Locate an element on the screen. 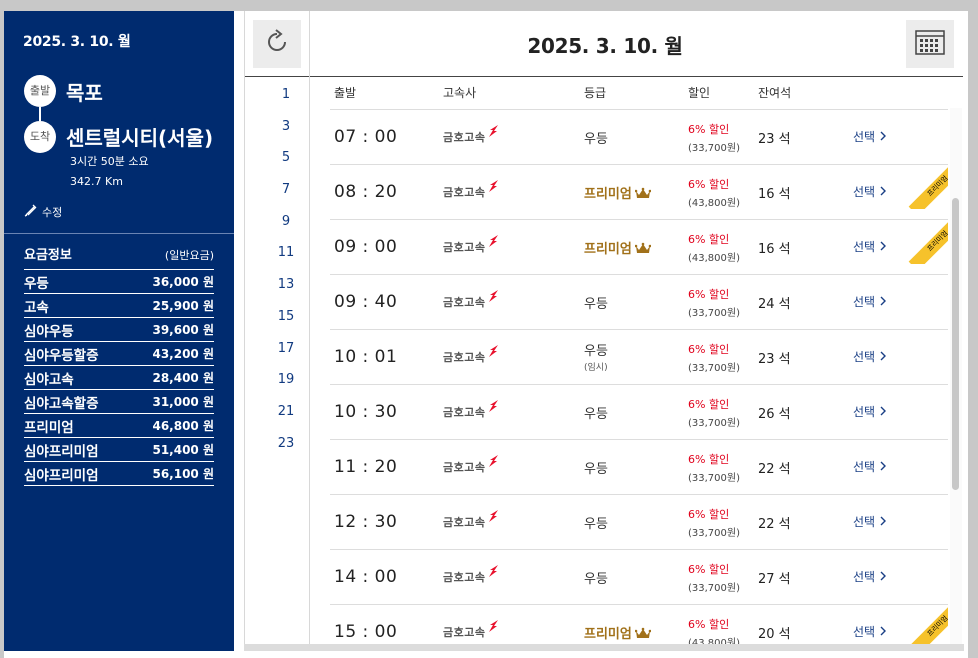  col-company: 고속사 is located at coordinates (460, 93).